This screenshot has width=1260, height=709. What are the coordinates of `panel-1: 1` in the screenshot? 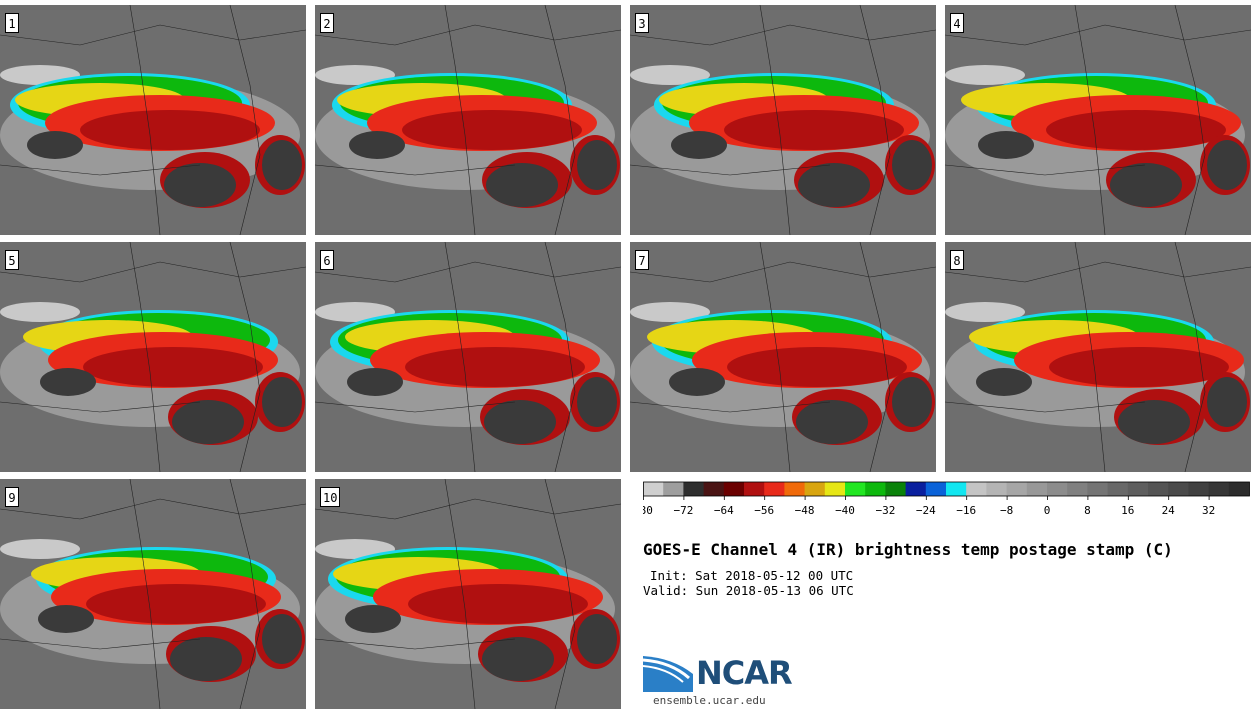 It's located at (153, 120).